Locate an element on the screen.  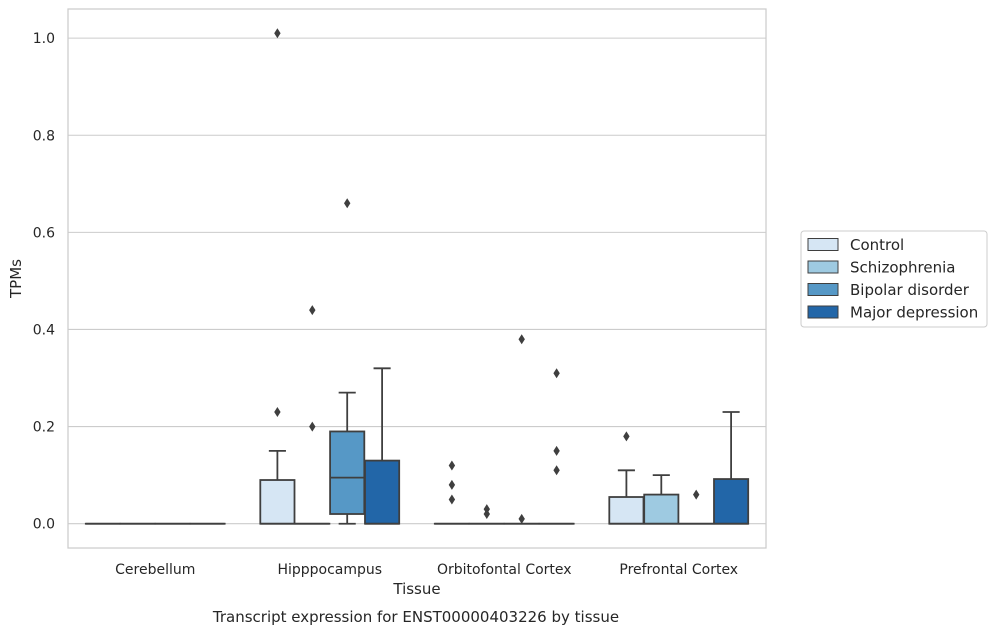
x-tick-label: Cerebellum is located at coordinates (155, 570).